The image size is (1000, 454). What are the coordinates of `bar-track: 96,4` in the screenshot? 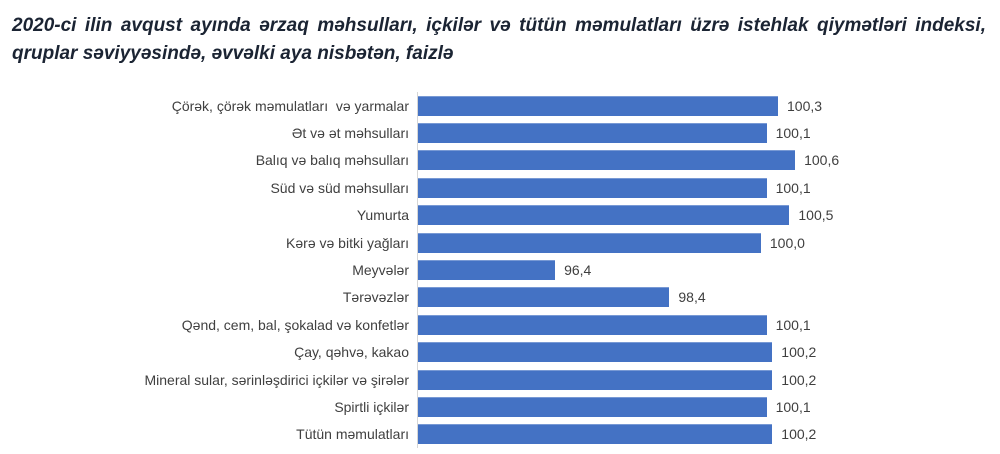 It's located at (709, 269).